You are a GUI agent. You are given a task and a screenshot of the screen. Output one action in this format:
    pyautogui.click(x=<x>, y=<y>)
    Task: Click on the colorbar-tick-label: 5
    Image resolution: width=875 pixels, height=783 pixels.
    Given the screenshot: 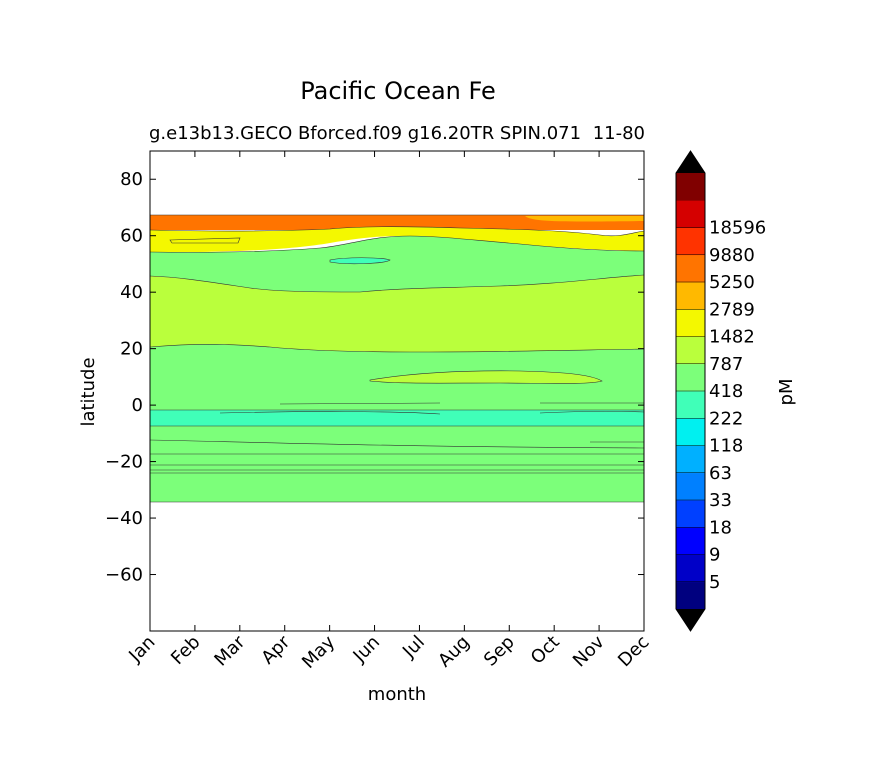 What is the action you would take?
    pyautogui.click(x=714, y=582)
    